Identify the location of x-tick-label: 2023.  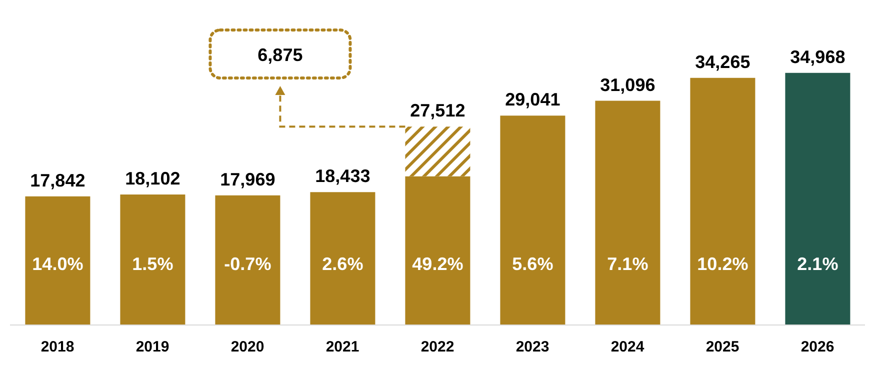
(533, 347).